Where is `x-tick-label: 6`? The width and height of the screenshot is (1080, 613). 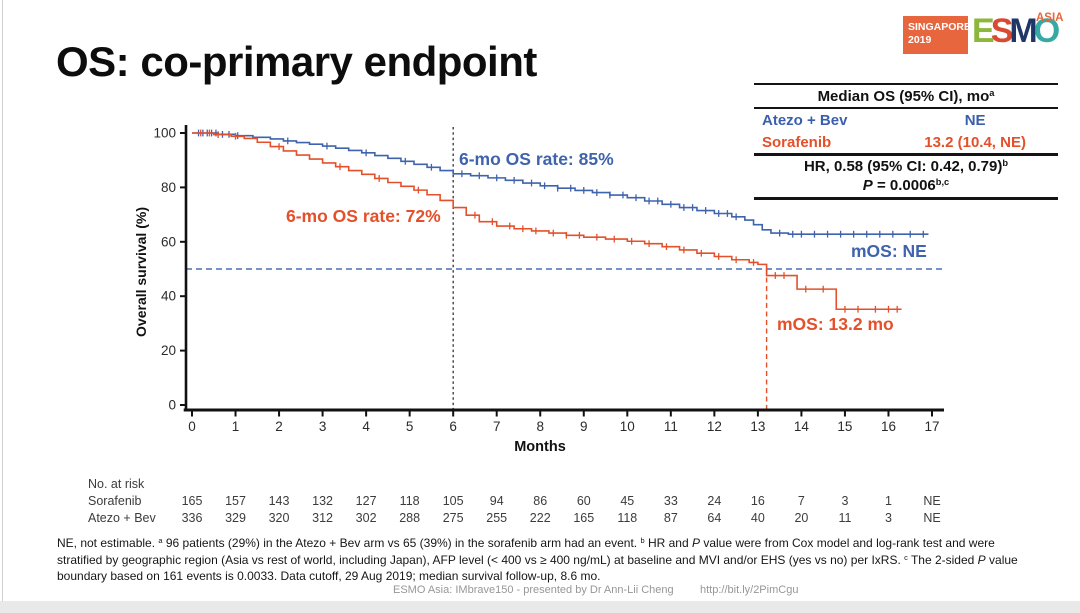
x-tick-label: 6 is located at coordinates (453, 426).